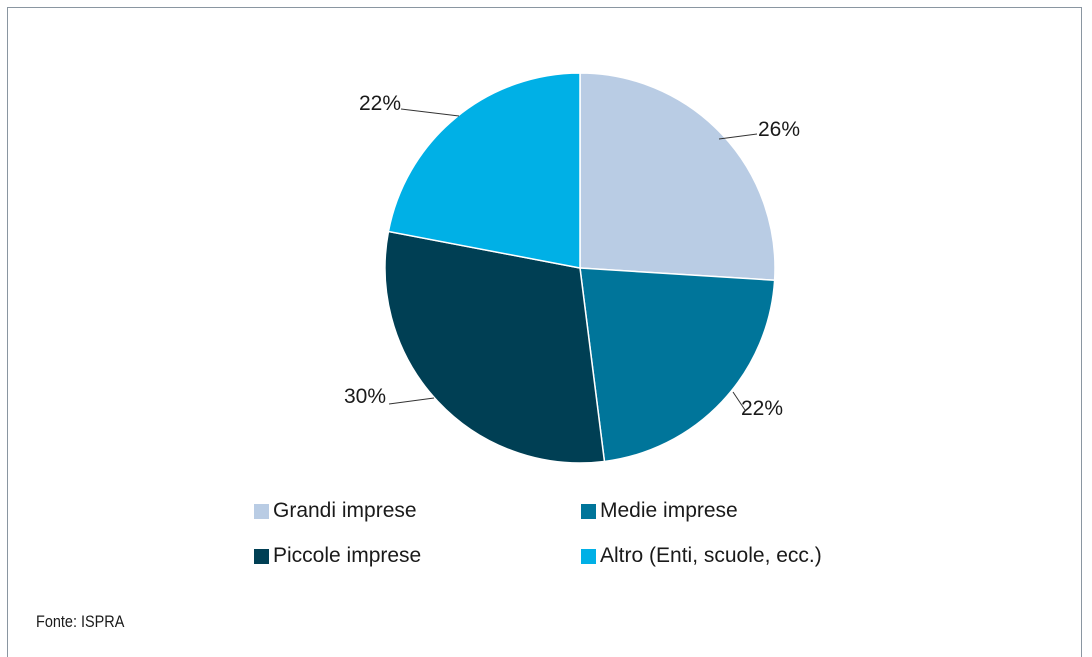 Image resolution: width=1092 pixels, height=657 pixels. What do you see at coordinates (711, 555) in the screenshot?
I see `legend-label-altro: Altro (Enti, scuole, ecc.)` at bounding box center [711, 555].